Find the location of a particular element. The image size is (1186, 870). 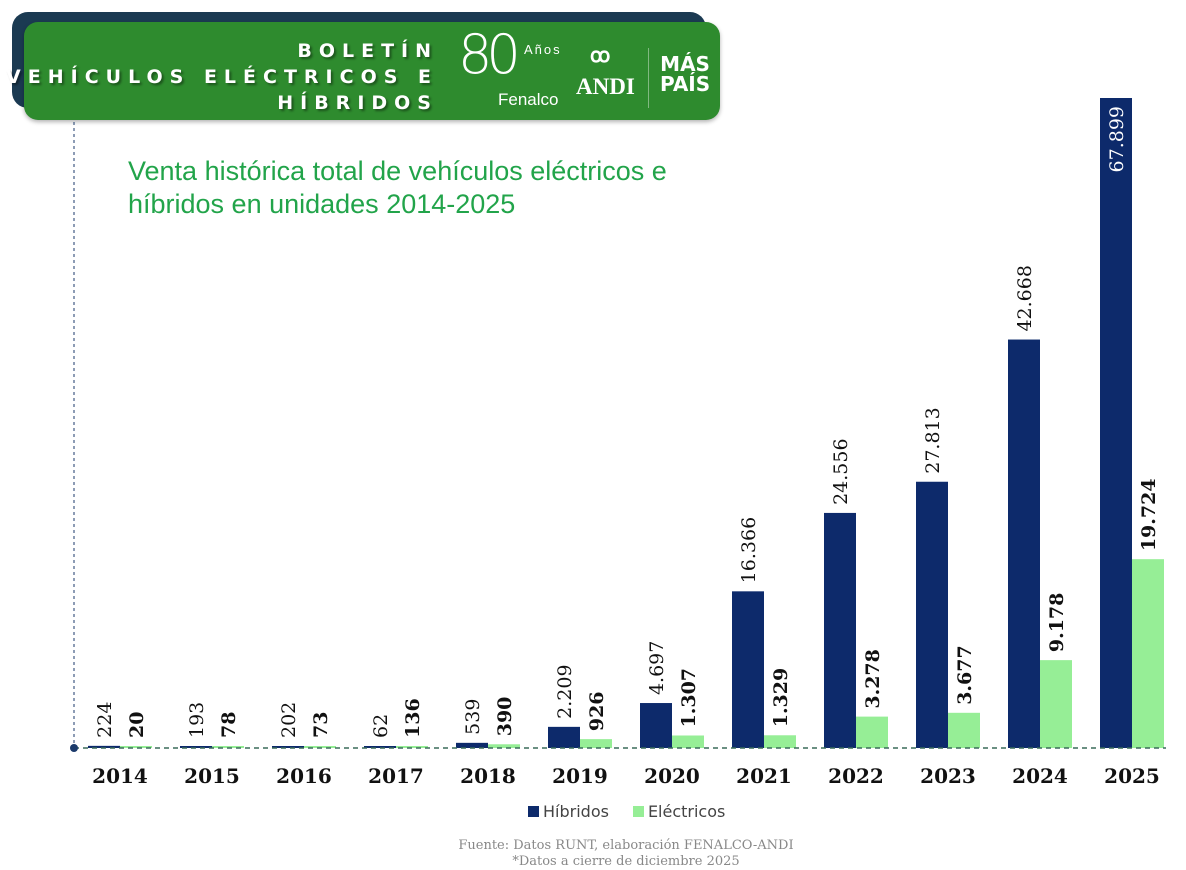

data-label: 4.697 is located at coordinates (657, 668).